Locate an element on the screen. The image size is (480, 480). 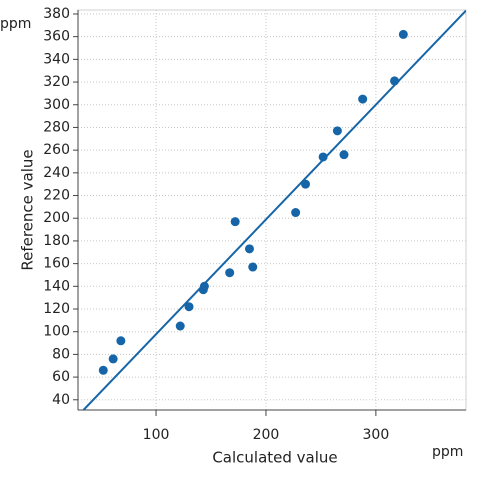
y-tick-label: 320 is located at coordinates (56, 82).